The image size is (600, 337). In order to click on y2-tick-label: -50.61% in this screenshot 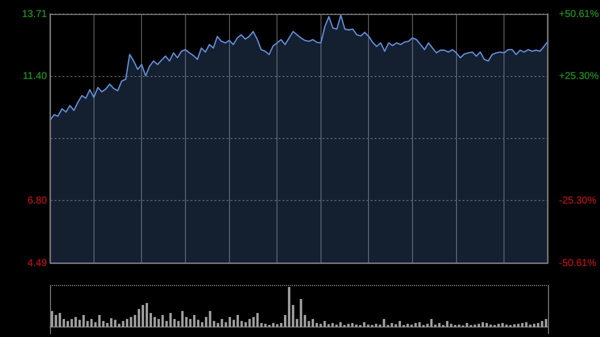, I will do `click(577, 263)`.